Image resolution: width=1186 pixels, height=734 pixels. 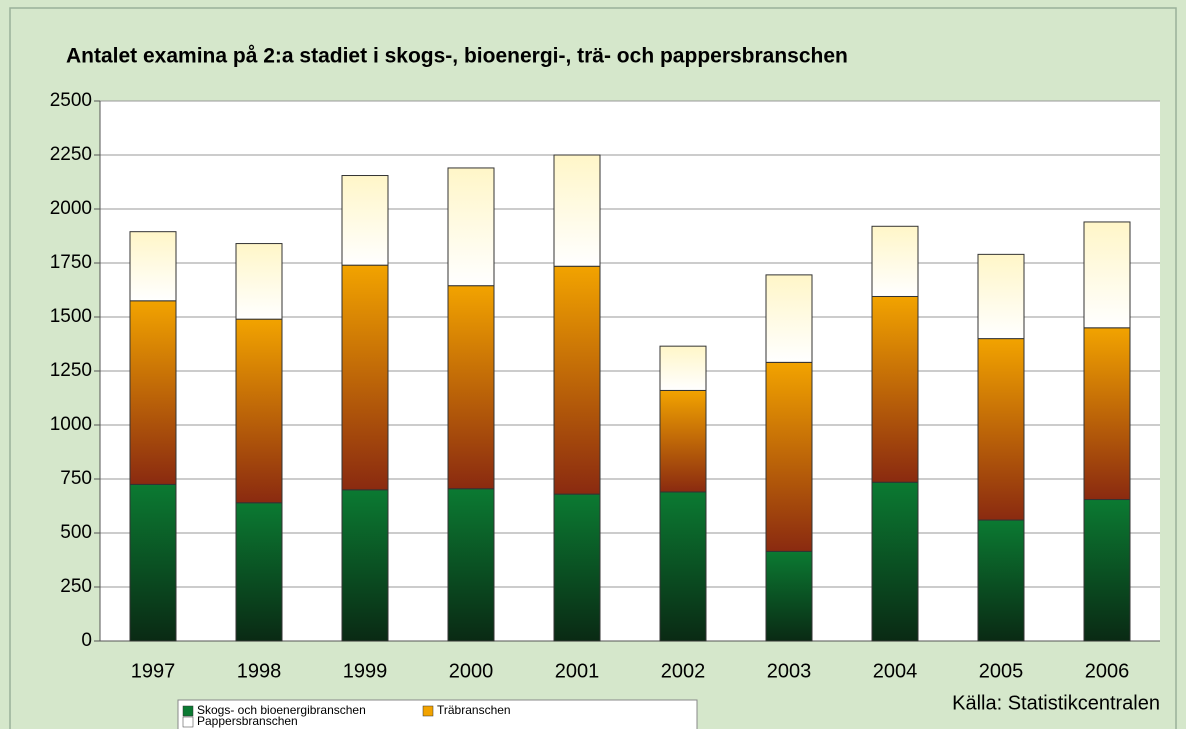 What do you see at coordinates (71, 316) in the screenshot?
I see `y-tick-label: 1500` at bounding box center [71, 316].